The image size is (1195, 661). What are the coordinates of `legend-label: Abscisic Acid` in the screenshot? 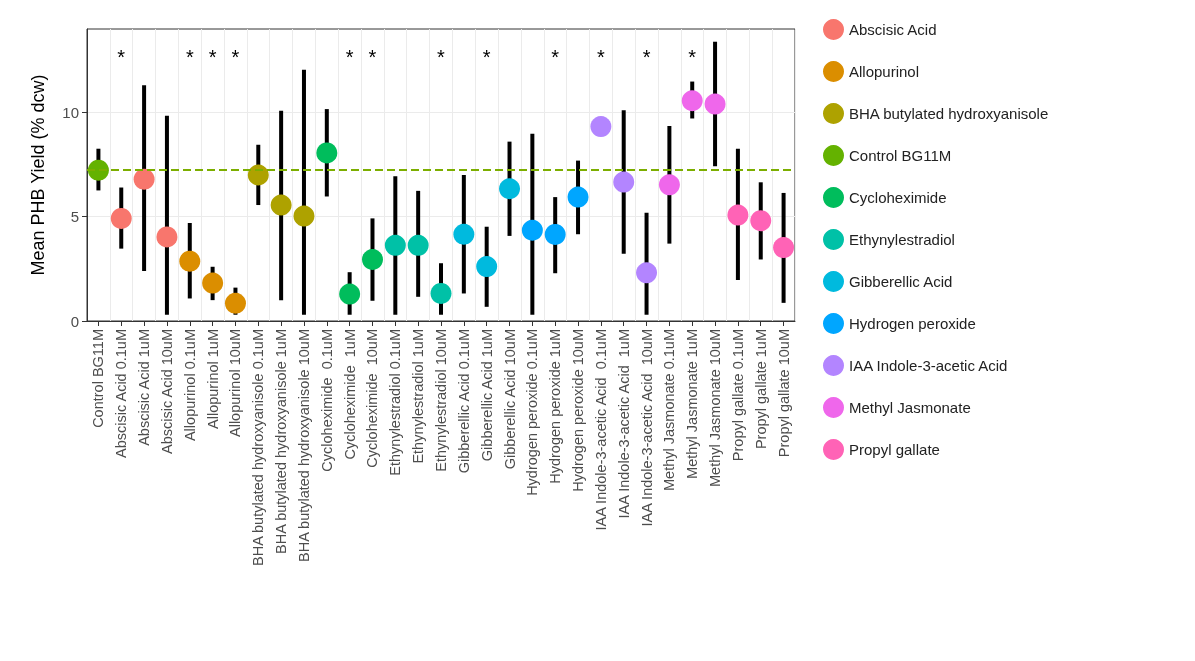 It's located at (893, 29).